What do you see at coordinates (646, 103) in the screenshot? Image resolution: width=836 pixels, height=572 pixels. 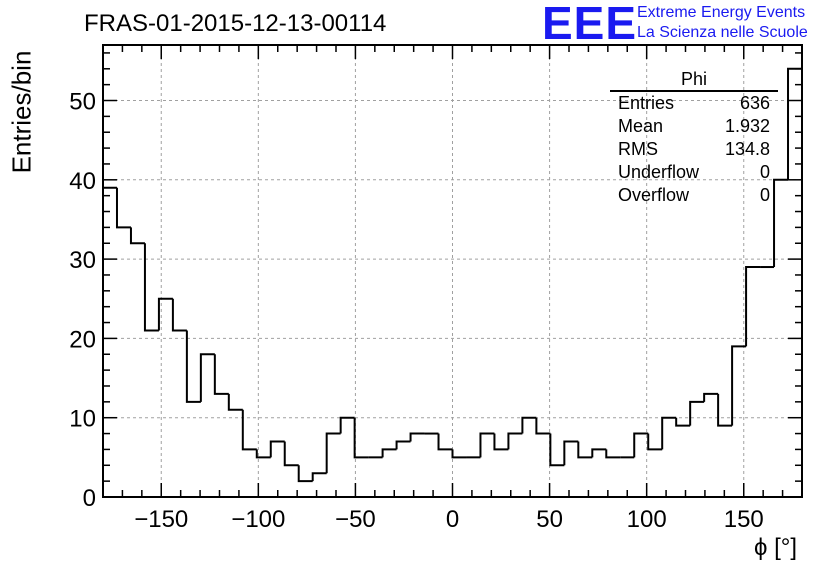 I see `stats-label: Entries` at bounding box center [646, 103].